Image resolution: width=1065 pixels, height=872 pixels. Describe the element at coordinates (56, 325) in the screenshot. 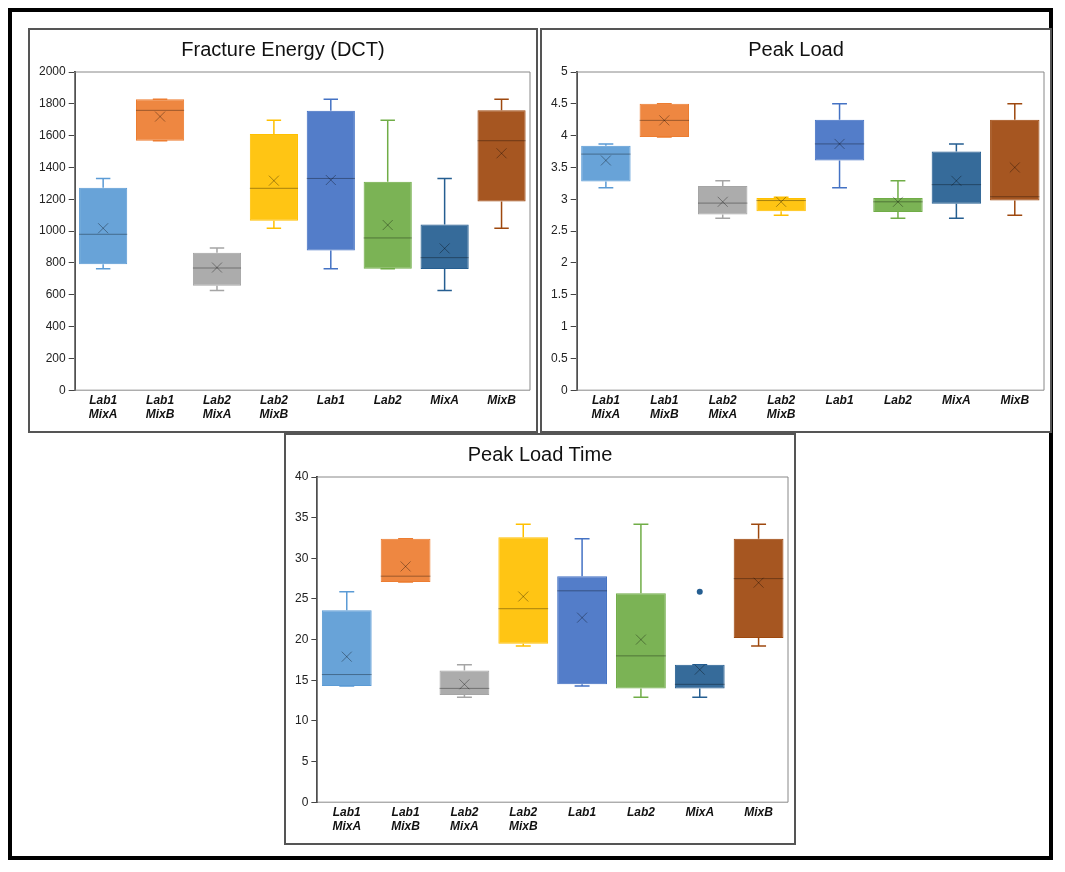

I see `y-tick-label: 400` at that location.